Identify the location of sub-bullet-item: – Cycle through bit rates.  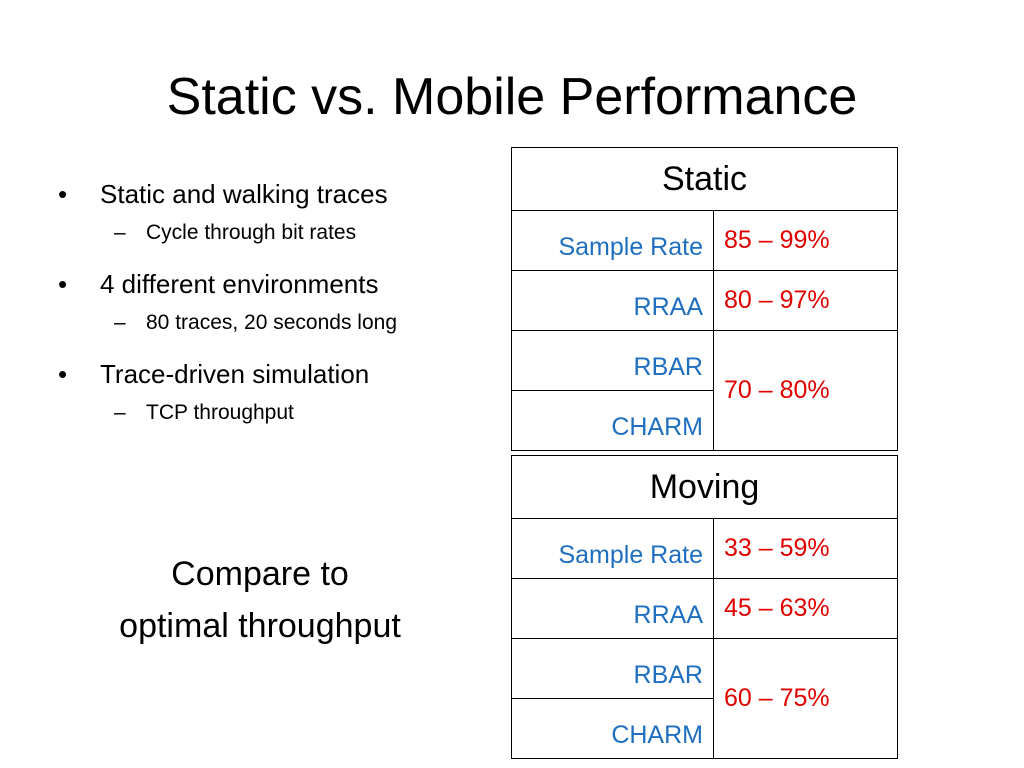
(273, 233).